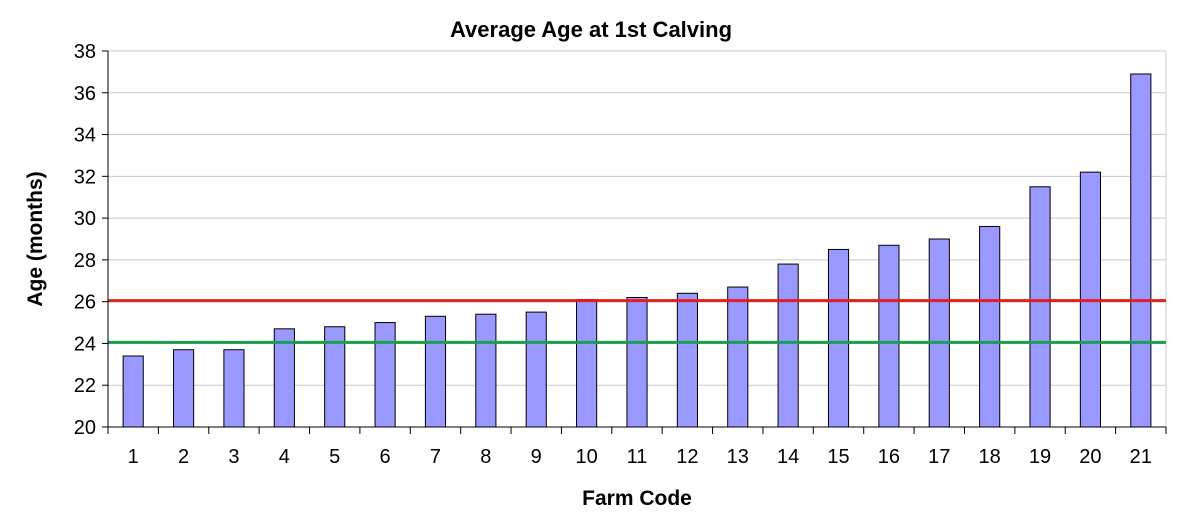 This screenshot has height=529, width=1200. Describe the element at coordinates (85, 261) in the screenshot. I see `y-tick-label: 28` at that location.